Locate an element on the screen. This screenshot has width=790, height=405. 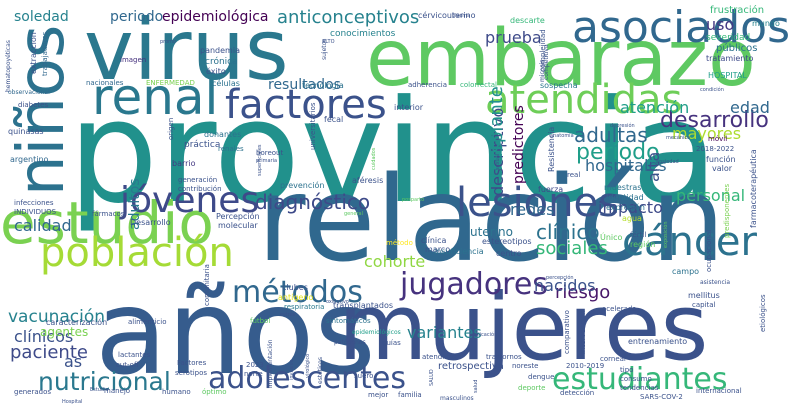
word-futbol: fútbol is located at coordinates (260, 321).